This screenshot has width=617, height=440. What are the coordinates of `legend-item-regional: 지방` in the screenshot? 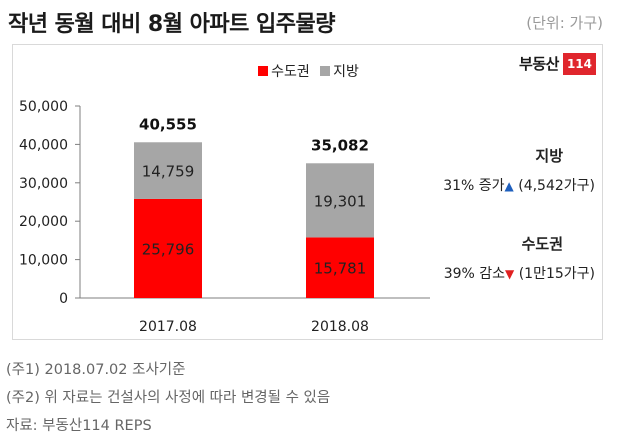 It's located at (339, 71).